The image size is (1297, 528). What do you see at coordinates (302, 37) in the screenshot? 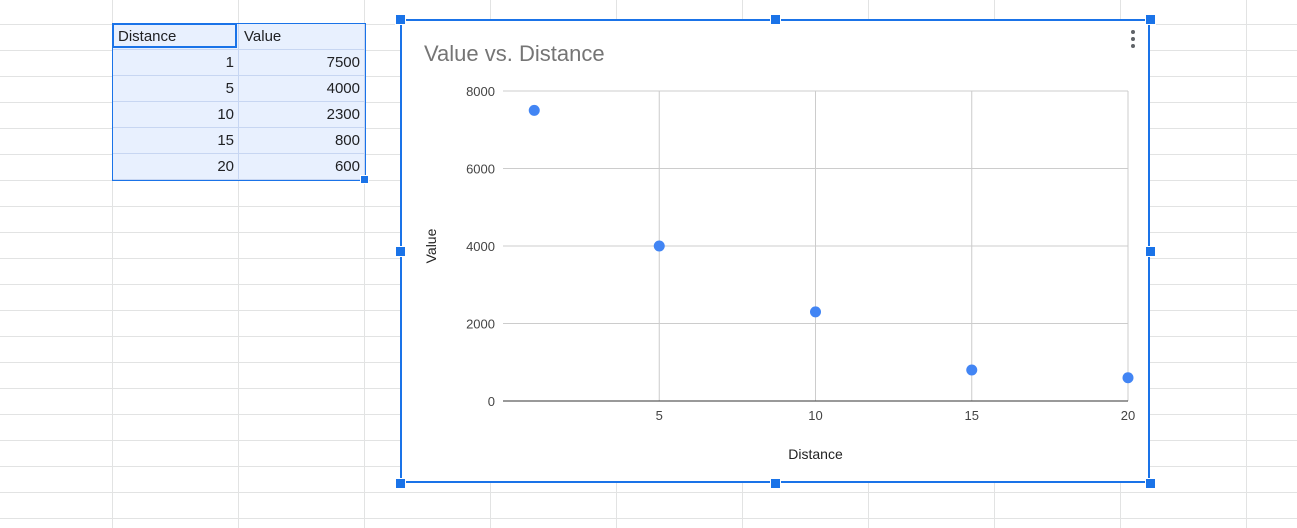
I see `header-cell-value: Value` at bounding box center [302, 37].